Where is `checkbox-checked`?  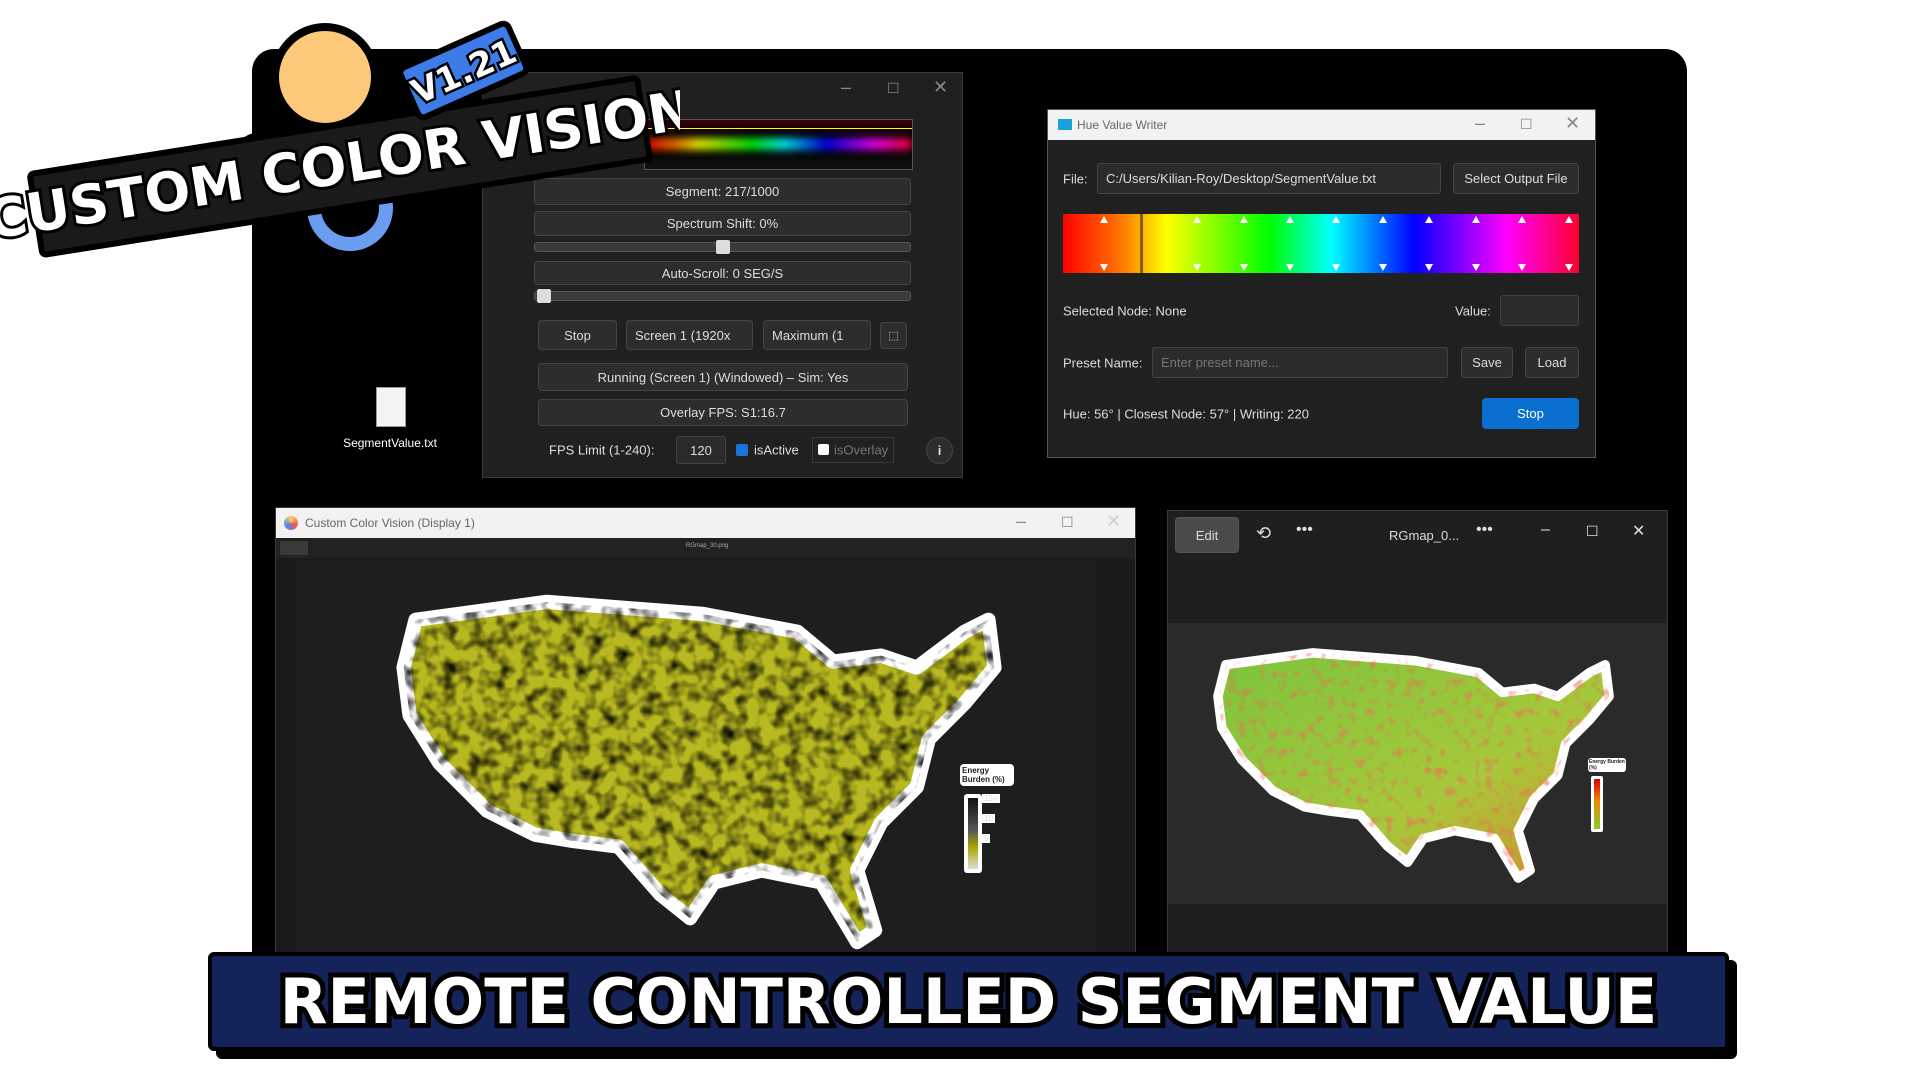 checkbox-checked is located at coordinates (742, 450).